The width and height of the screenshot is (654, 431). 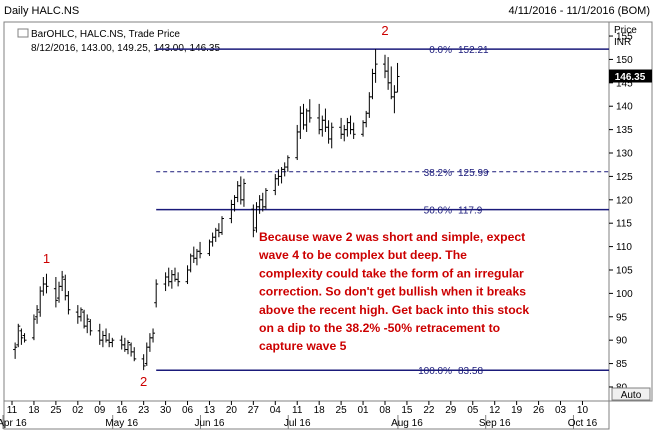 What do you see at coordinates (622, 42) in the screenshot?
I see `price-axis-unit: INR` at bounding box center [622, 42].